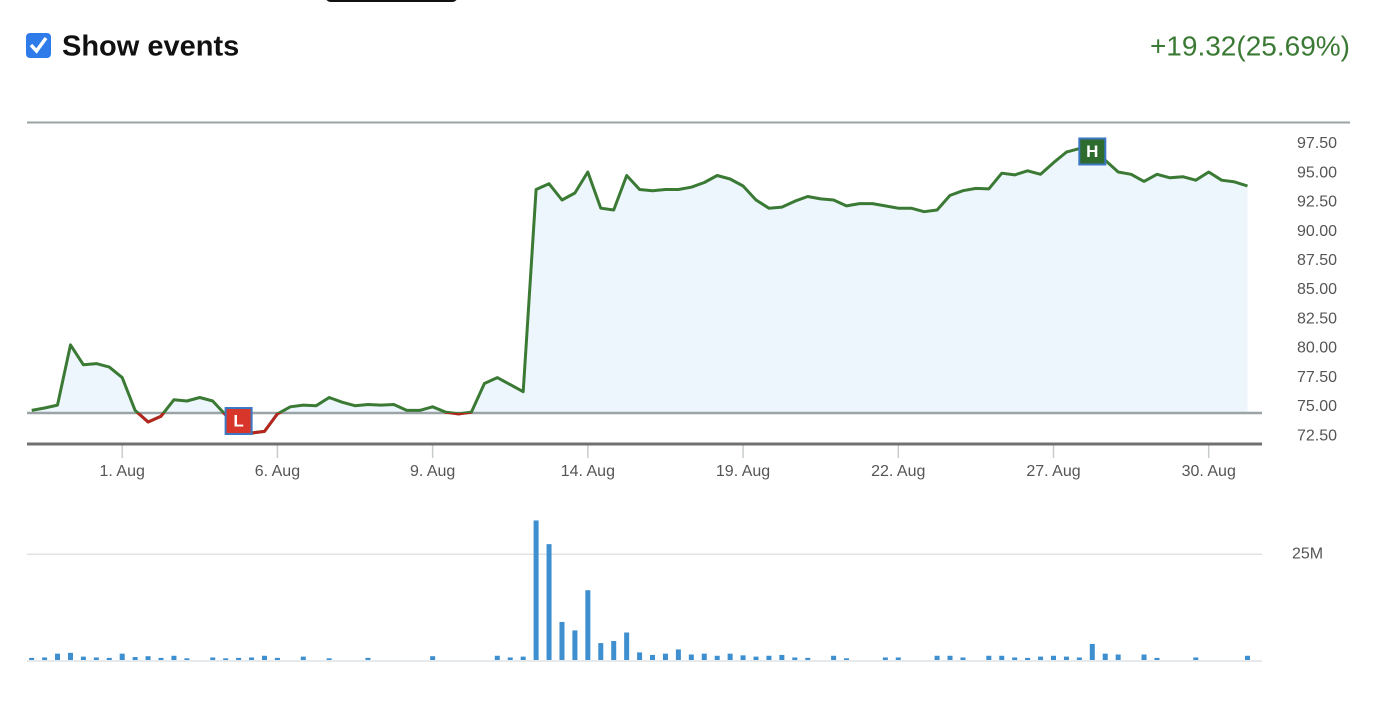  I want to click on x-tick-label: 9. Aug, so click(432, 471).